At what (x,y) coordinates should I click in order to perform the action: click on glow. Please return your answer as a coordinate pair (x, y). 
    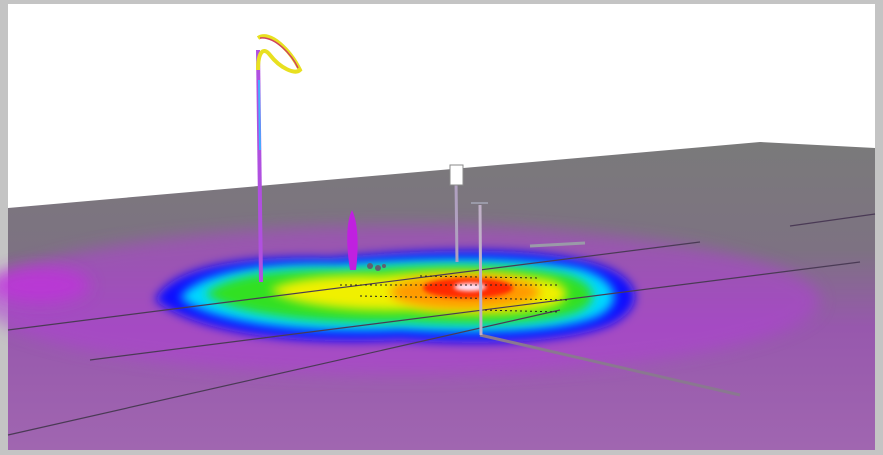
    Looking at the image, I should click on (45, 285).